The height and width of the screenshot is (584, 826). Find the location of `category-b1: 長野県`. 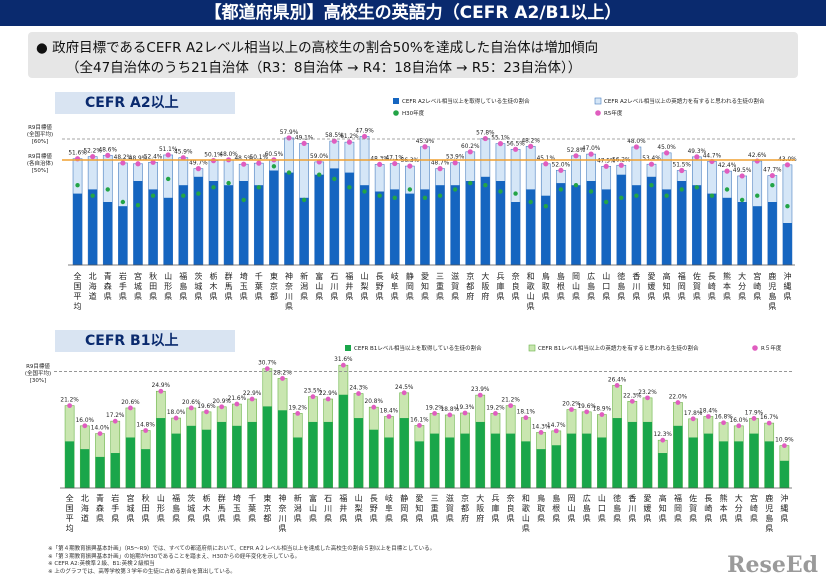

category-b1: 長野県 is located at coordinates (374, 508).